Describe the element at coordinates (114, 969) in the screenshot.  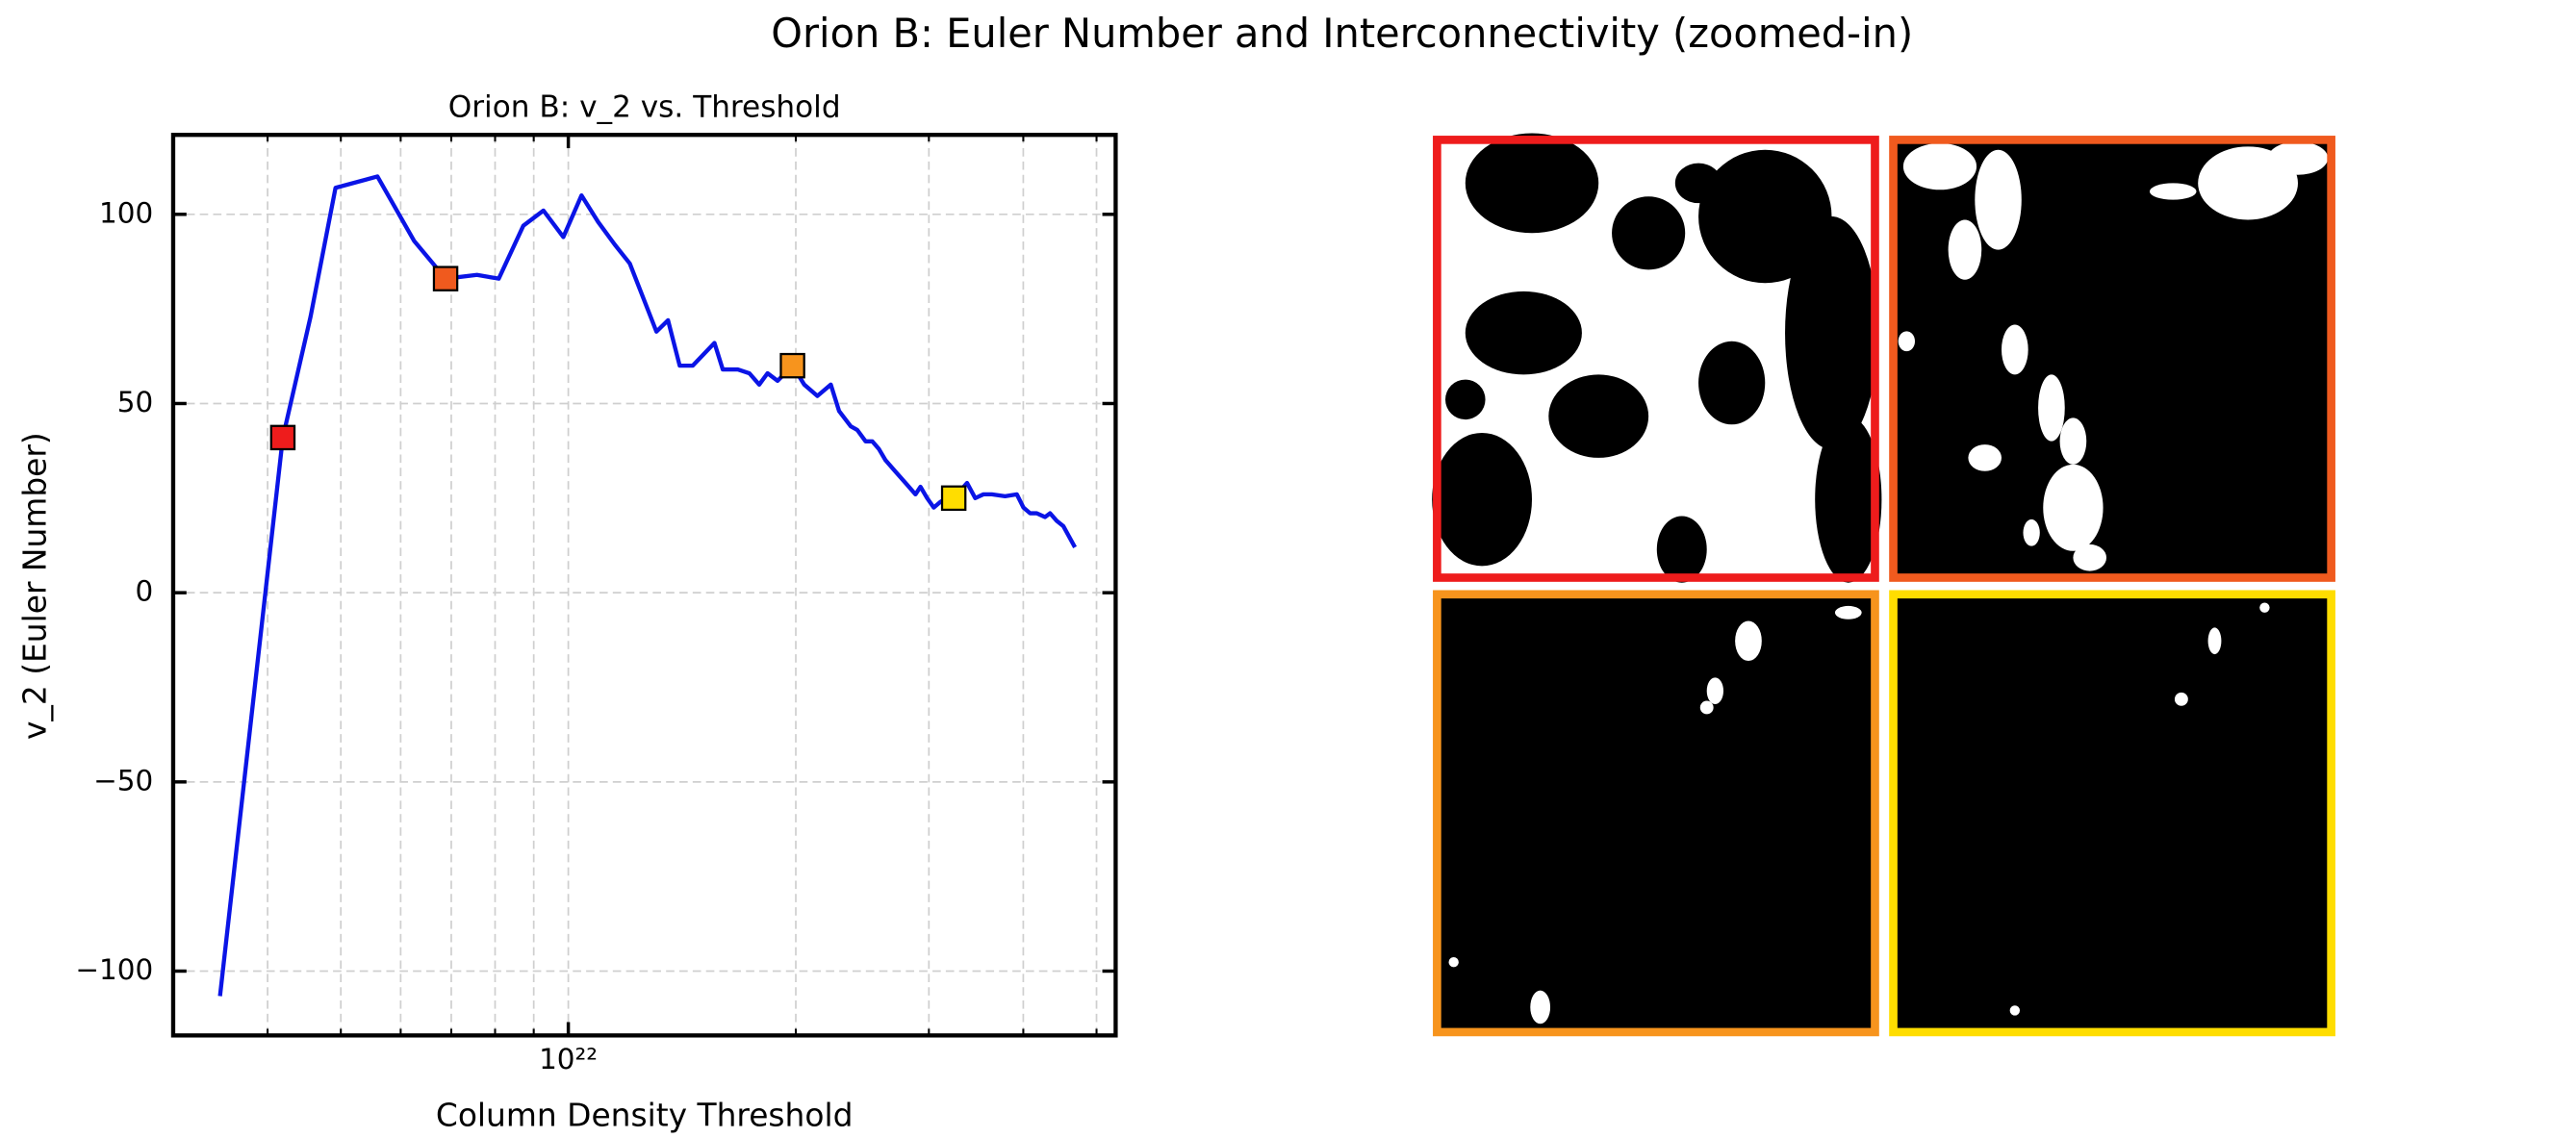
I see `y-tick-label: −100` at that location.